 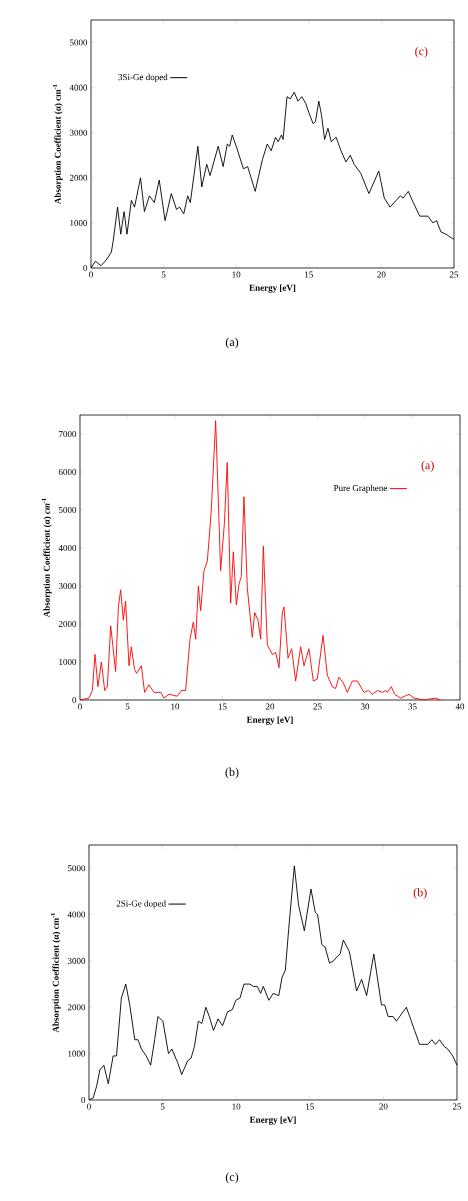 I want to click on annotation: (a), so click(x=427, y=466).